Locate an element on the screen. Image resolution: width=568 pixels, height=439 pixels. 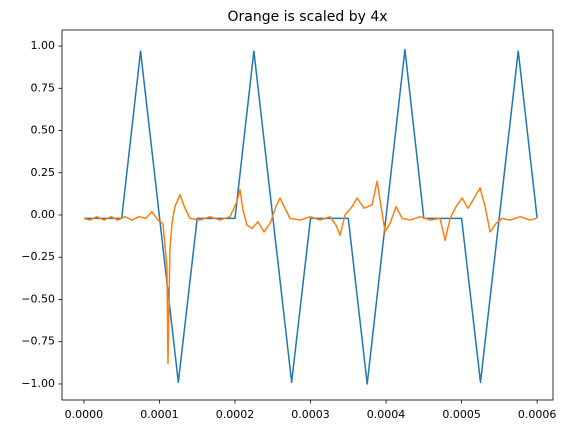
y-tick-label: 0.25 is located at coordinates (43, 172).